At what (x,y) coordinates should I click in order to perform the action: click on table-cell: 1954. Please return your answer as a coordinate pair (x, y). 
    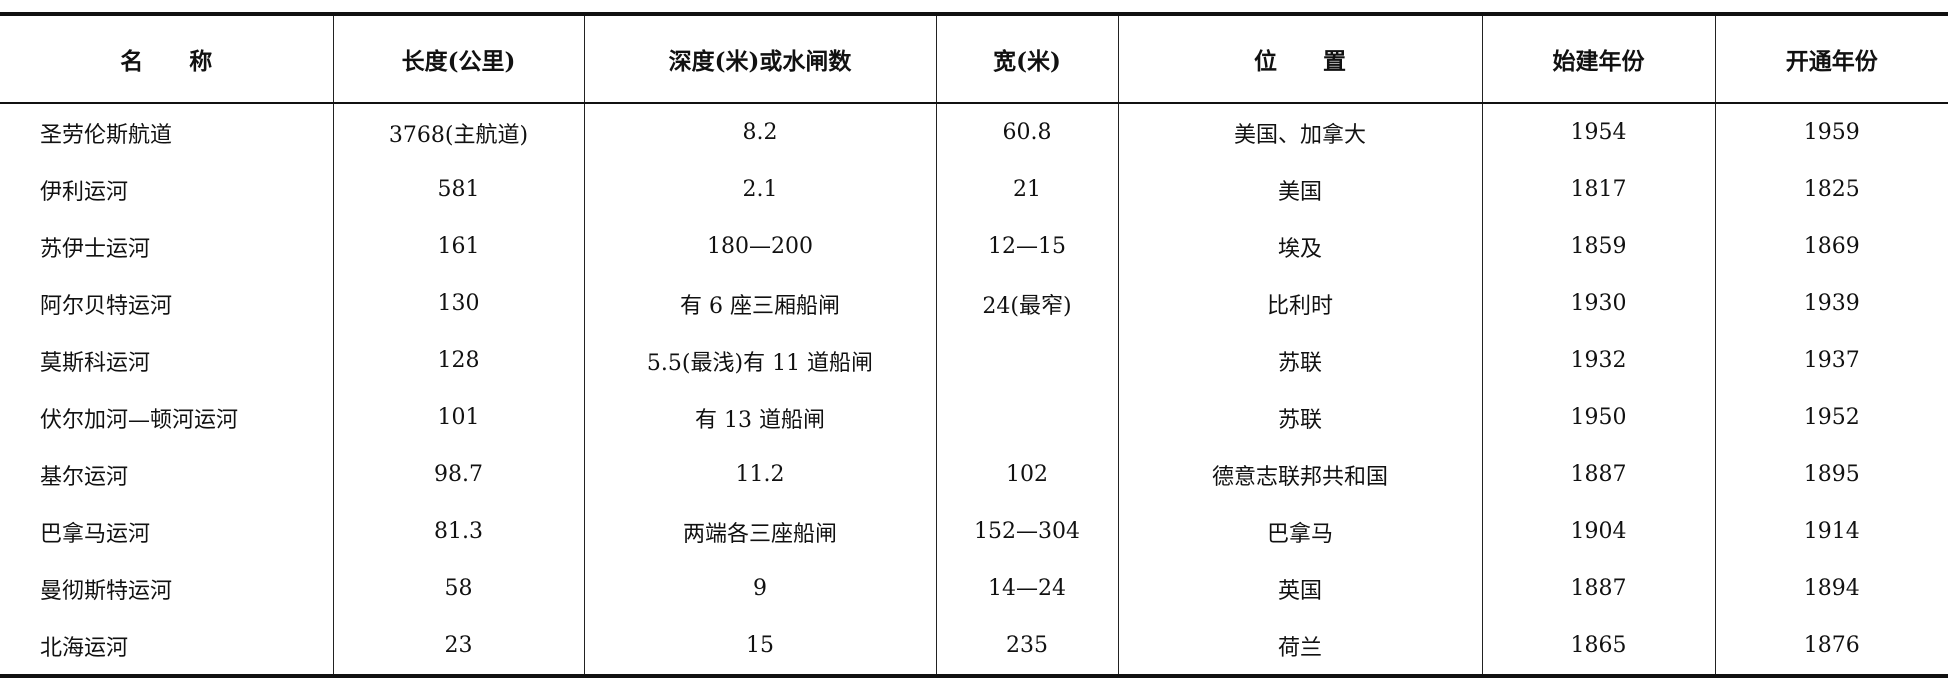
    Looking at the image, I should click on (1598, 132).